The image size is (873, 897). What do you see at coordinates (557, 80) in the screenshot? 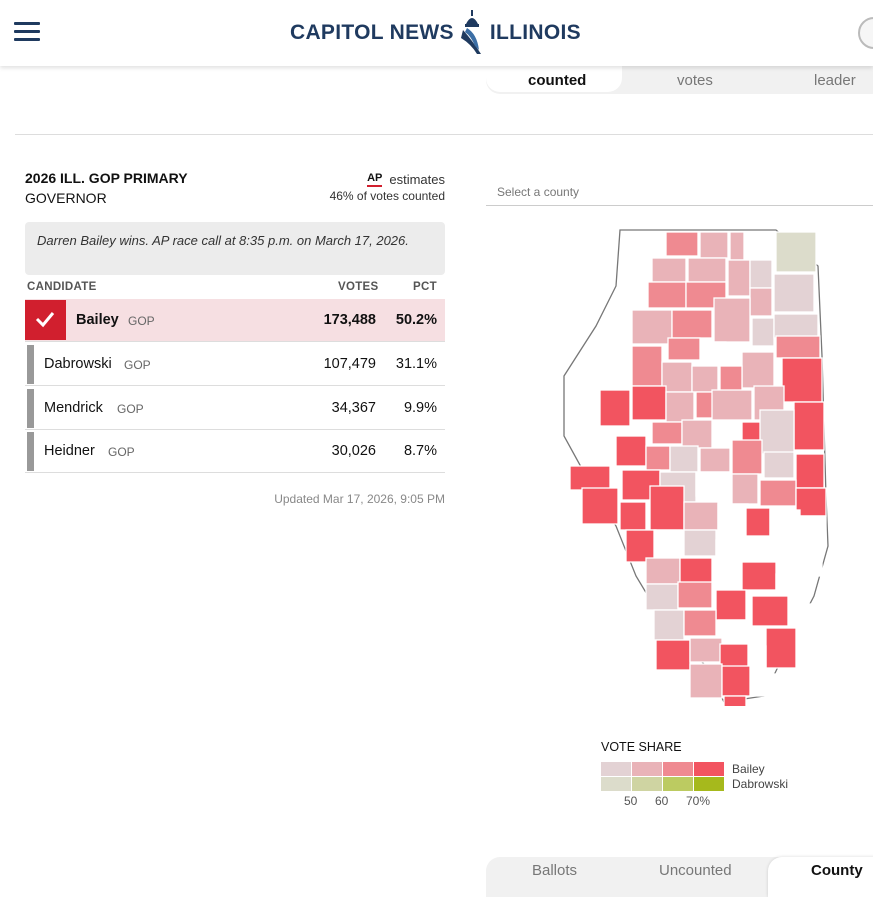
I see `tab-counted: counted` at bounding box center [557, 80].